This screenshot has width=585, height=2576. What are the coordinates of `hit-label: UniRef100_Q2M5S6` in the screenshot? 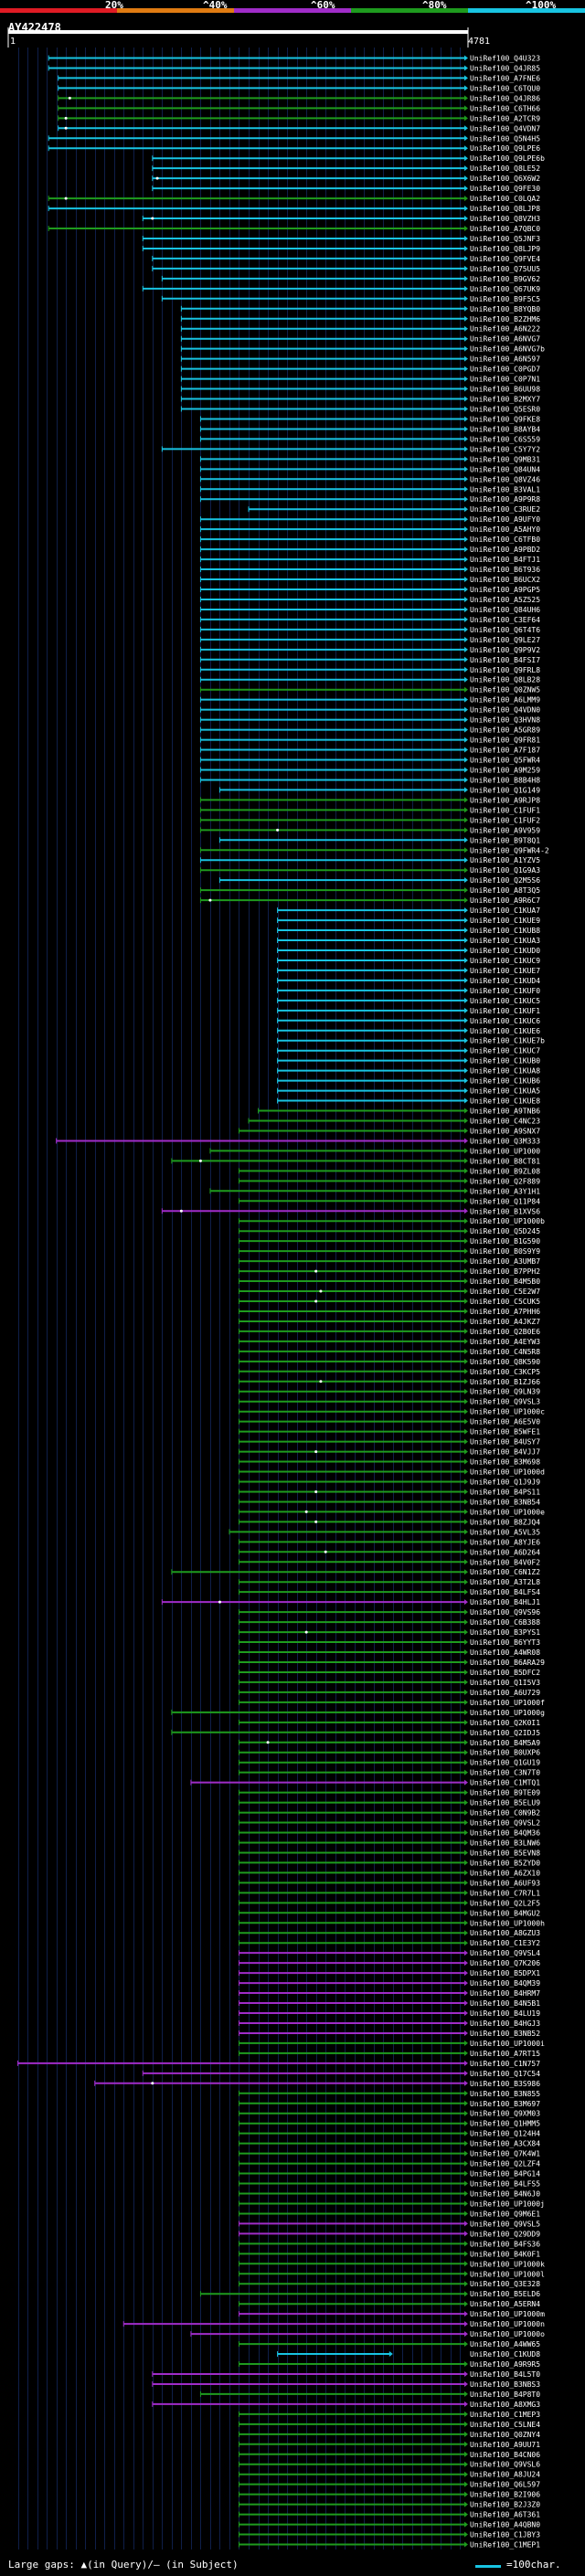 It's located at (505, 880).